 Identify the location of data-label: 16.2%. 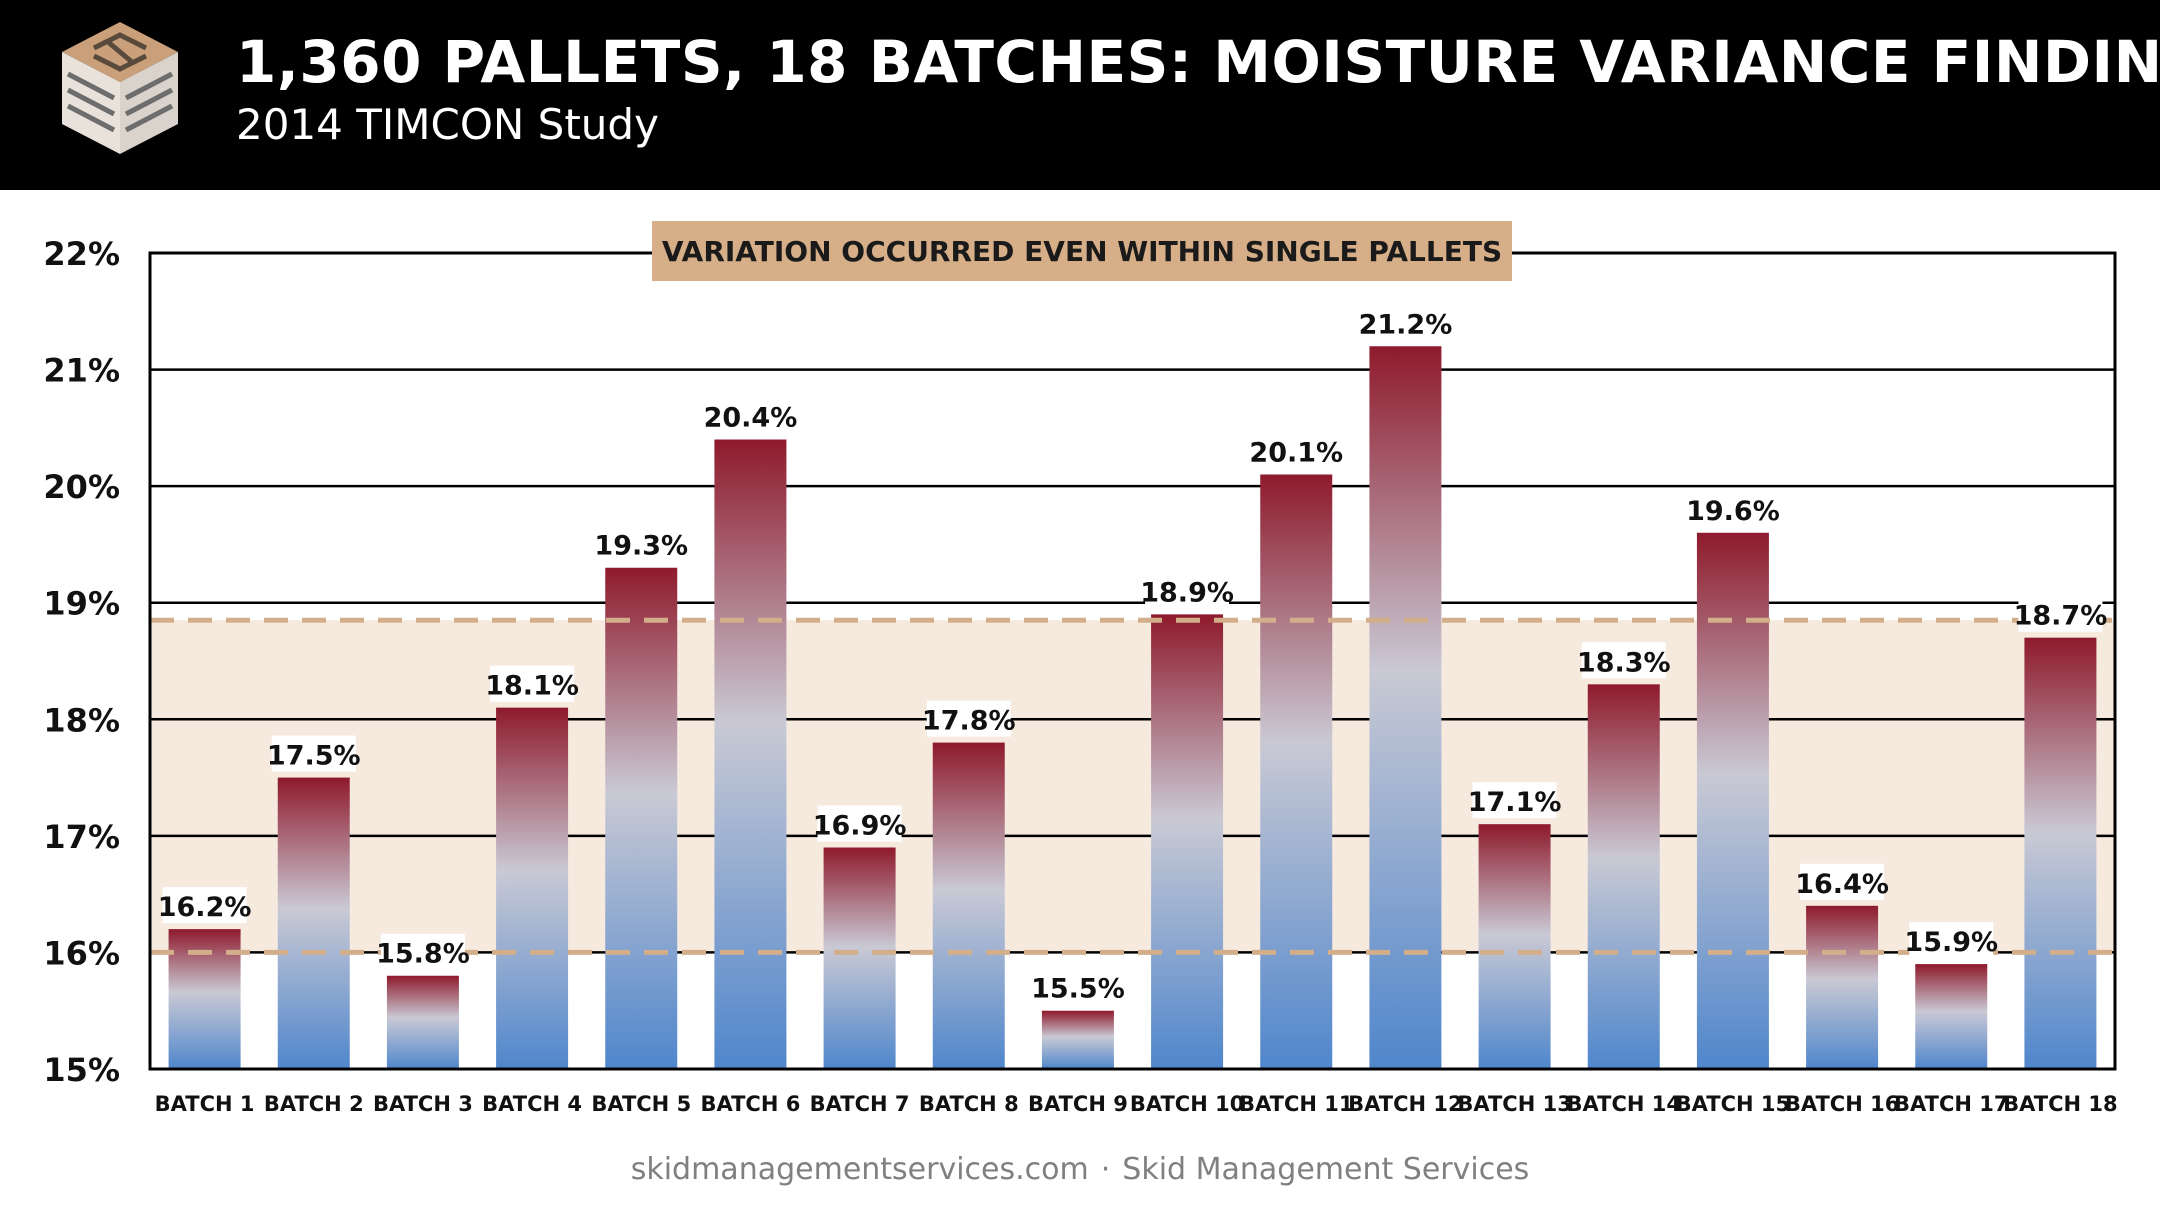
(205, 907).